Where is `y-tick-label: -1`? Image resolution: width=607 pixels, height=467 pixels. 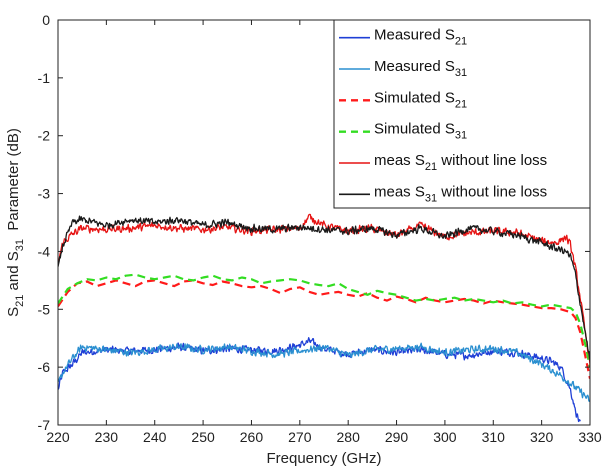 y-tick-label: -1 is located at coordinates (44, 78).